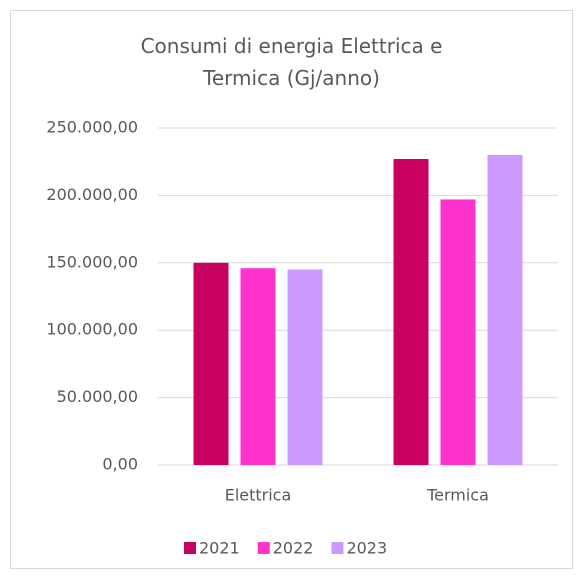 The height and width of the screenshot is (579, 583). Describe the element at coordinates (97, 396) in the screenshot. I see `y-tick-label: 50.000,00` at that location.